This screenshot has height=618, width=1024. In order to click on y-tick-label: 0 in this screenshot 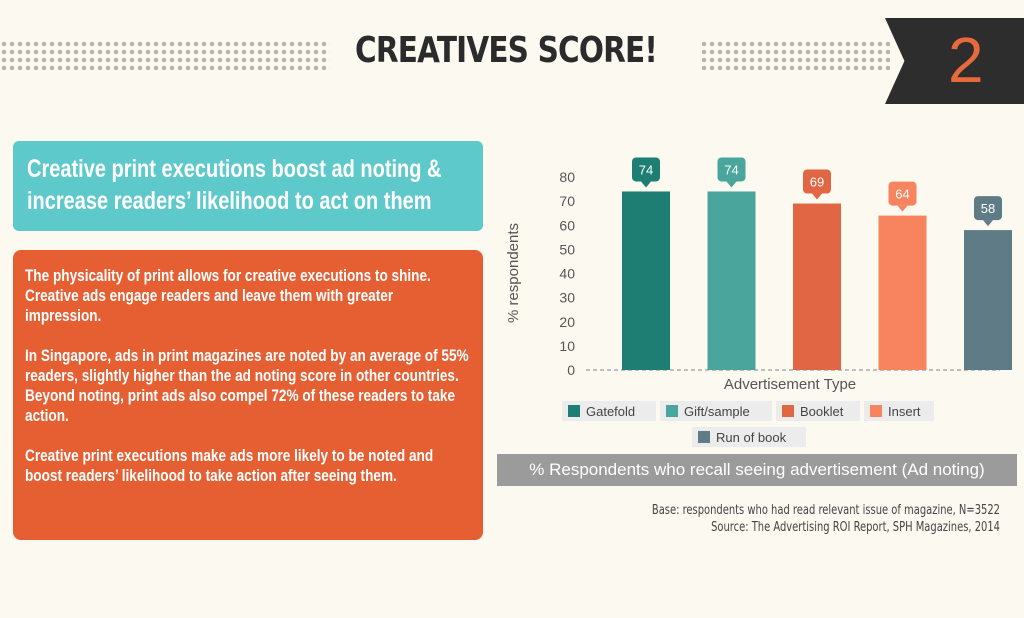, I will do `click(571, 370)`.